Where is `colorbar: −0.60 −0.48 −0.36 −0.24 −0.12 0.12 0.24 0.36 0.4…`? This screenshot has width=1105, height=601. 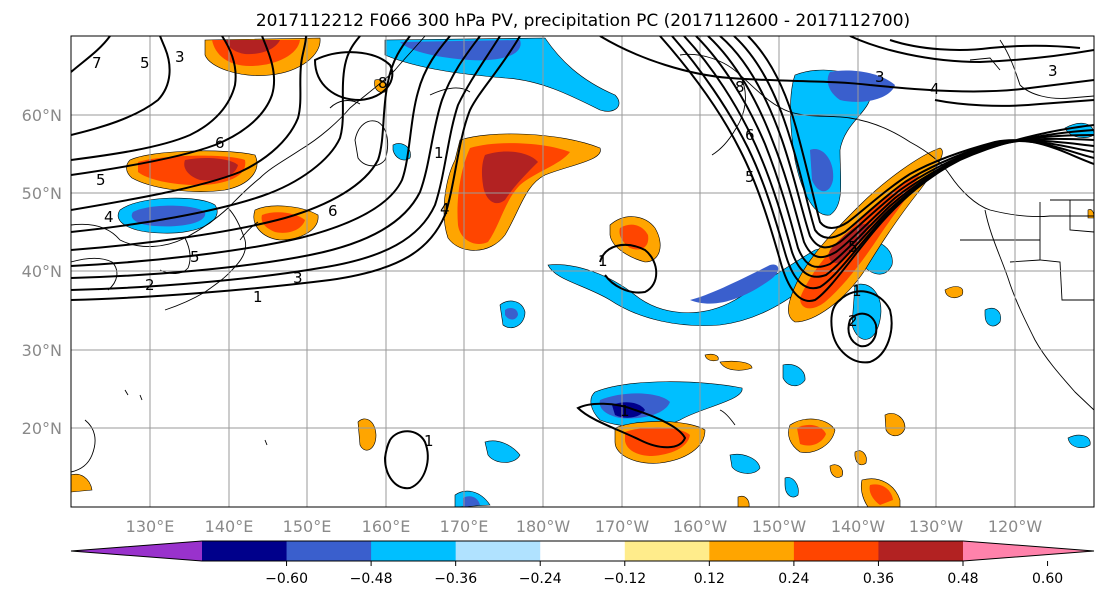
colorbar: −0.60 −0.48 −0.36 −0.24 −0.12 0.12 0.24 0.36 0.4… is located at coordinates (582, 563).